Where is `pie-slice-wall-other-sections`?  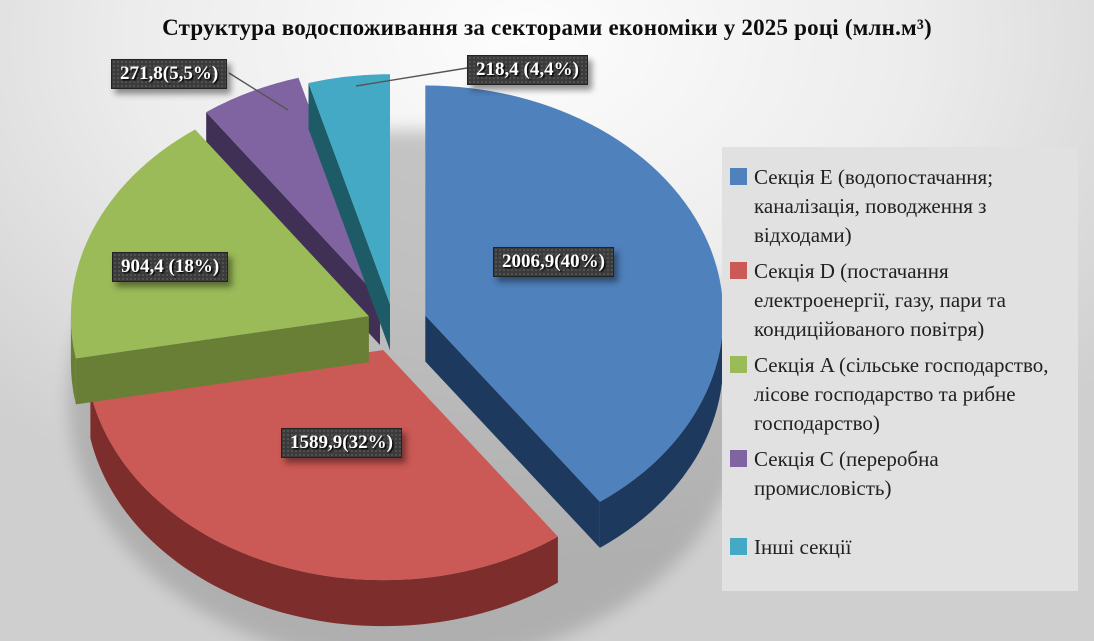
pie-slice-wall-other-sections is located at coordinates (349, 217).